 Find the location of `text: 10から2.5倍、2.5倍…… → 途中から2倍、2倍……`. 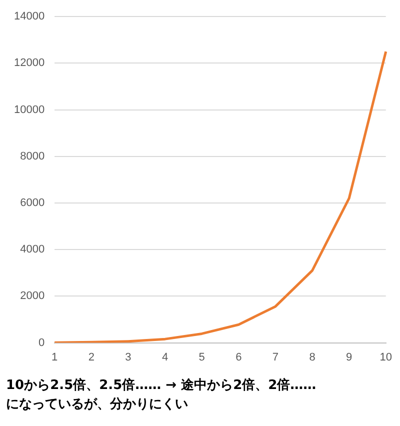

text: 10から2.5倍、2.5倍…… → 途中から2倍、2倍…… is located at coordinates (162, 385).